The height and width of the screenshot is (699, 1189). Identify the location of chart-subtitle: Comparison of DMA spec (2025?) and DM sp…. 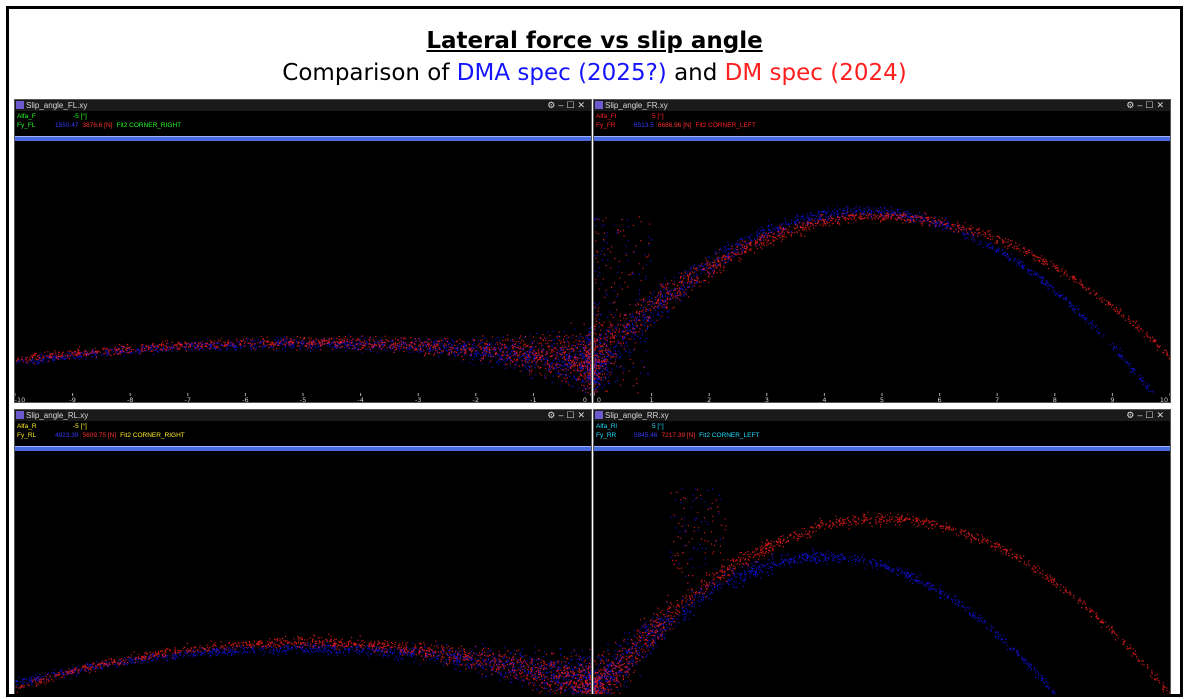
(594, 73).